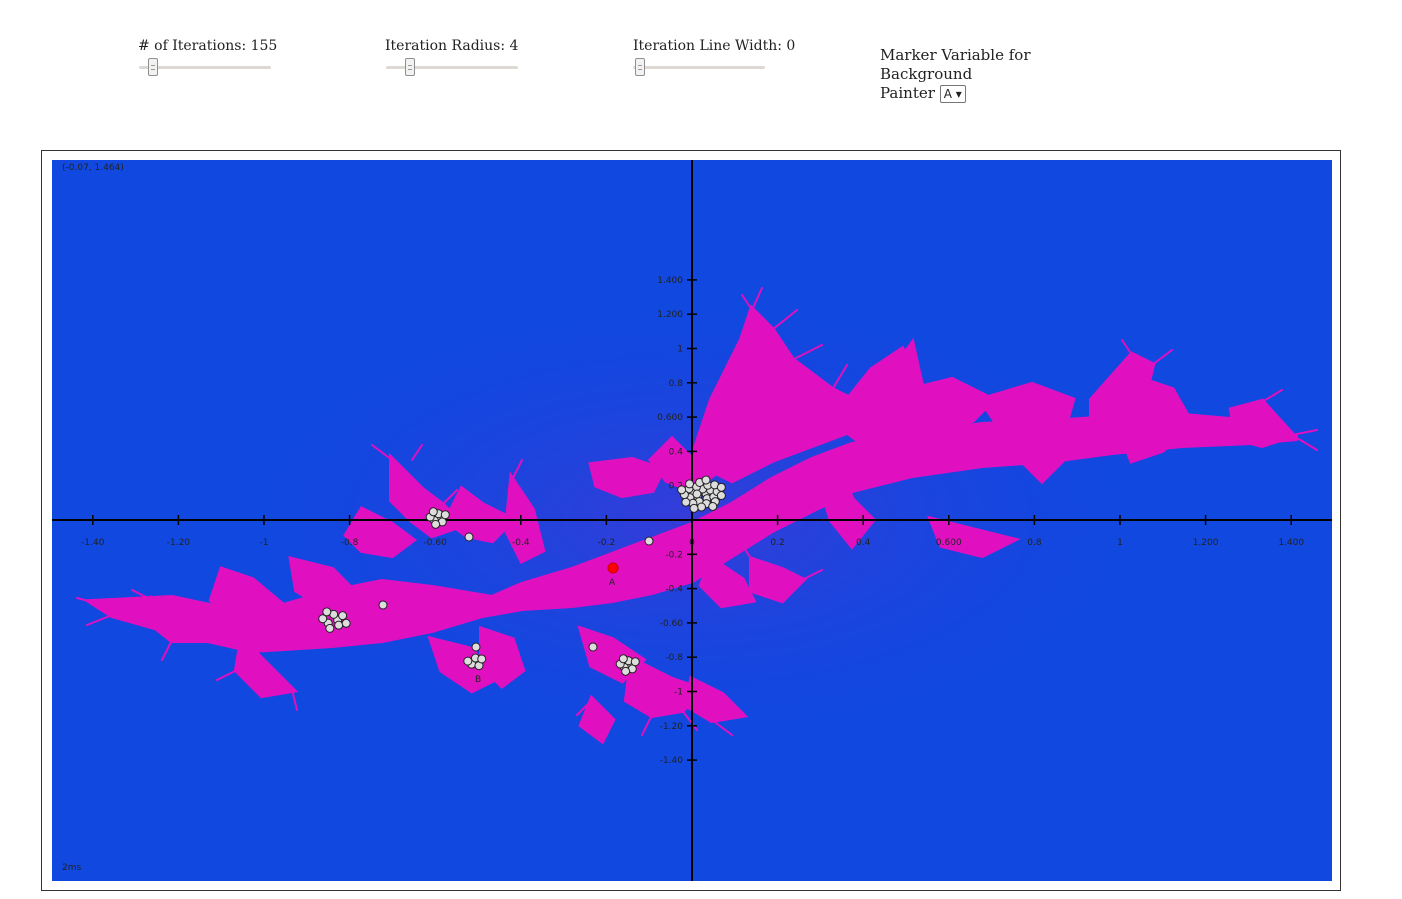  I want to click on y-tick-label: 0.600, so click(670, 418).